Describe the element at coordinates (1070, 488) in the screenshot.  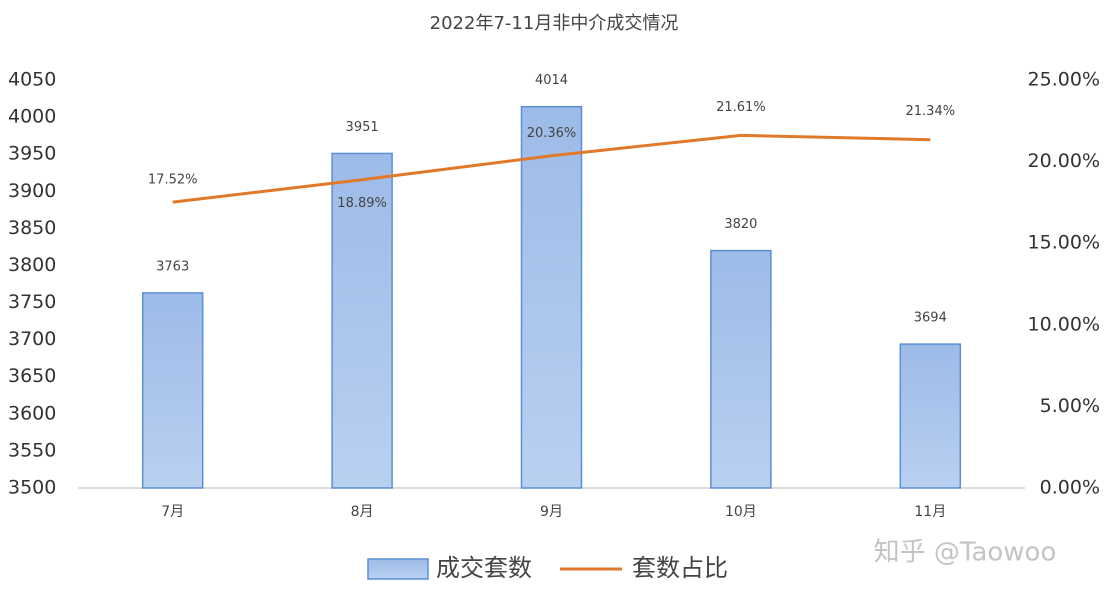
I see `y2-tick-label: 0.00%` at that location.